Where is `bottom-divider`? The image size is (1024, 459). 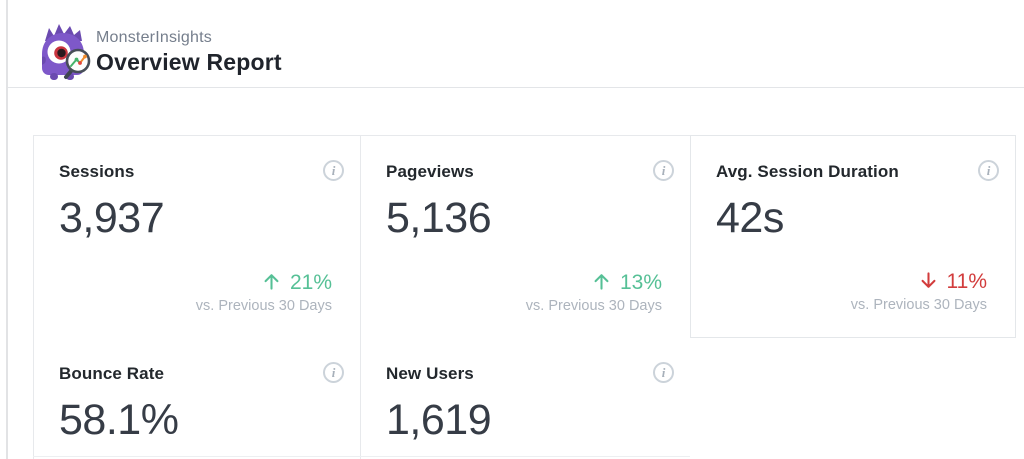
bottom-divider is located at coordinates (361, 456).